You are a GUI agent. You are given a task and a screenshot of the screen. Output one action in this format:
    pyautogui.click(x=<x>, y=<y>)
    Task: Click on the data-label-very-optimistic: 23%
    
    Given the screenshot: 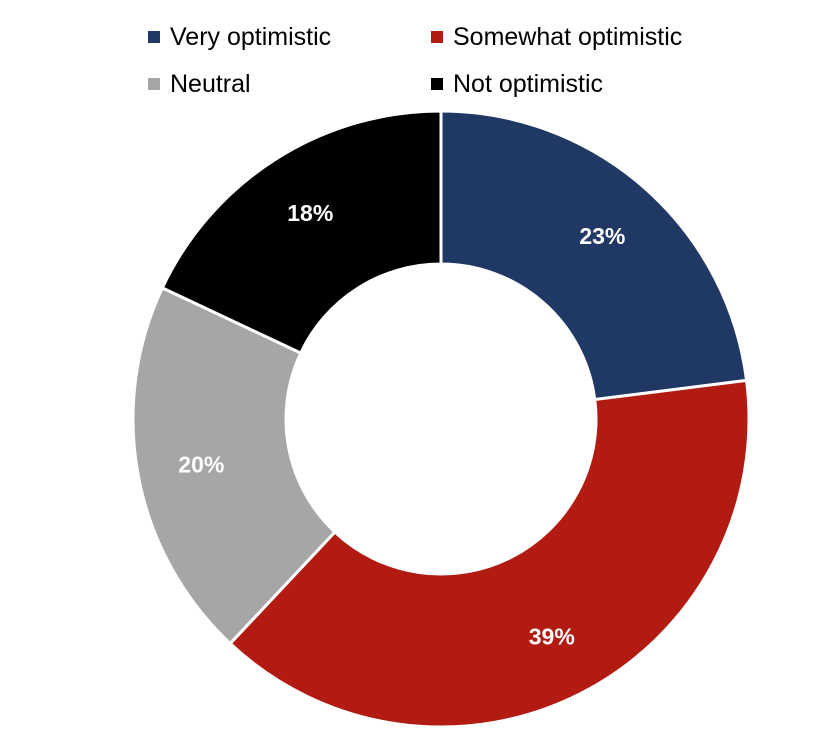 What is the action you would take?
    pyautogui.click(x=602, y=236)
    